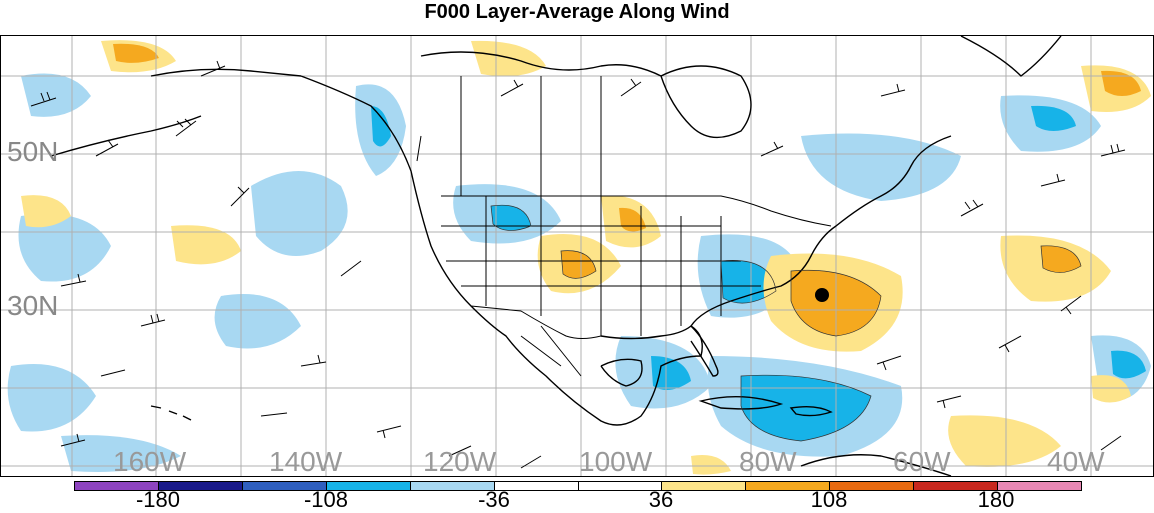  Describe the element at coordinates (822, 295) in the screenshot. I see `storm-position-dot` at that location.